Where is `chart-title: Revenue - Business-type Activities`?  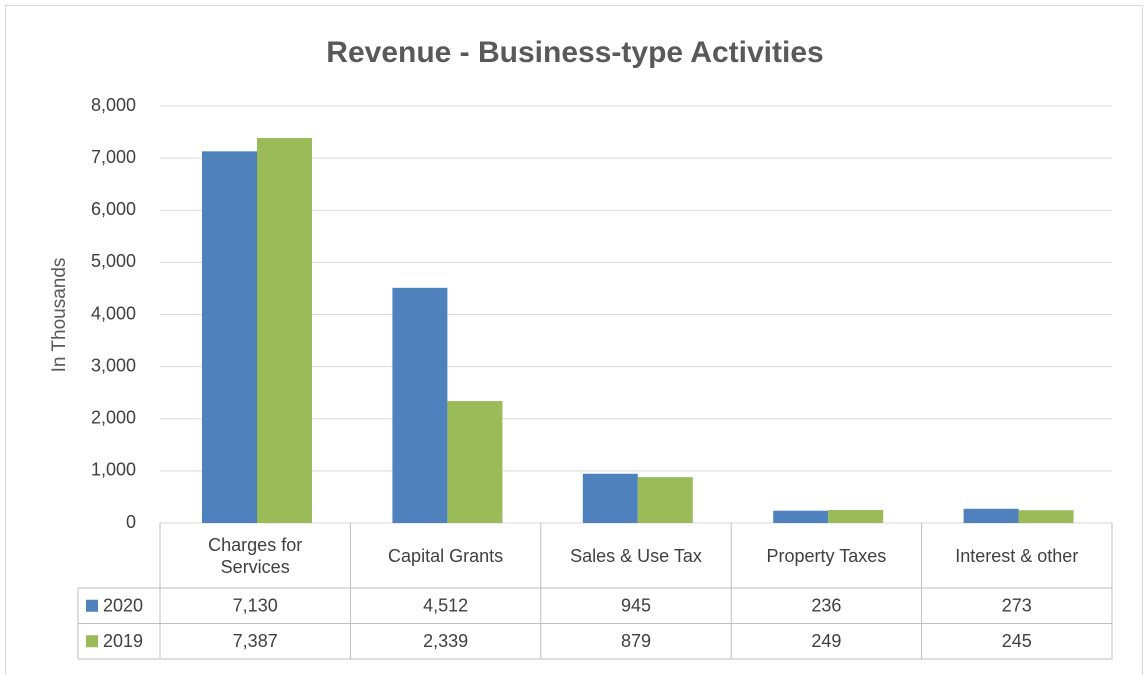 chart-title: Revenue - Business-type Activities is located at coordinates (574, 52).